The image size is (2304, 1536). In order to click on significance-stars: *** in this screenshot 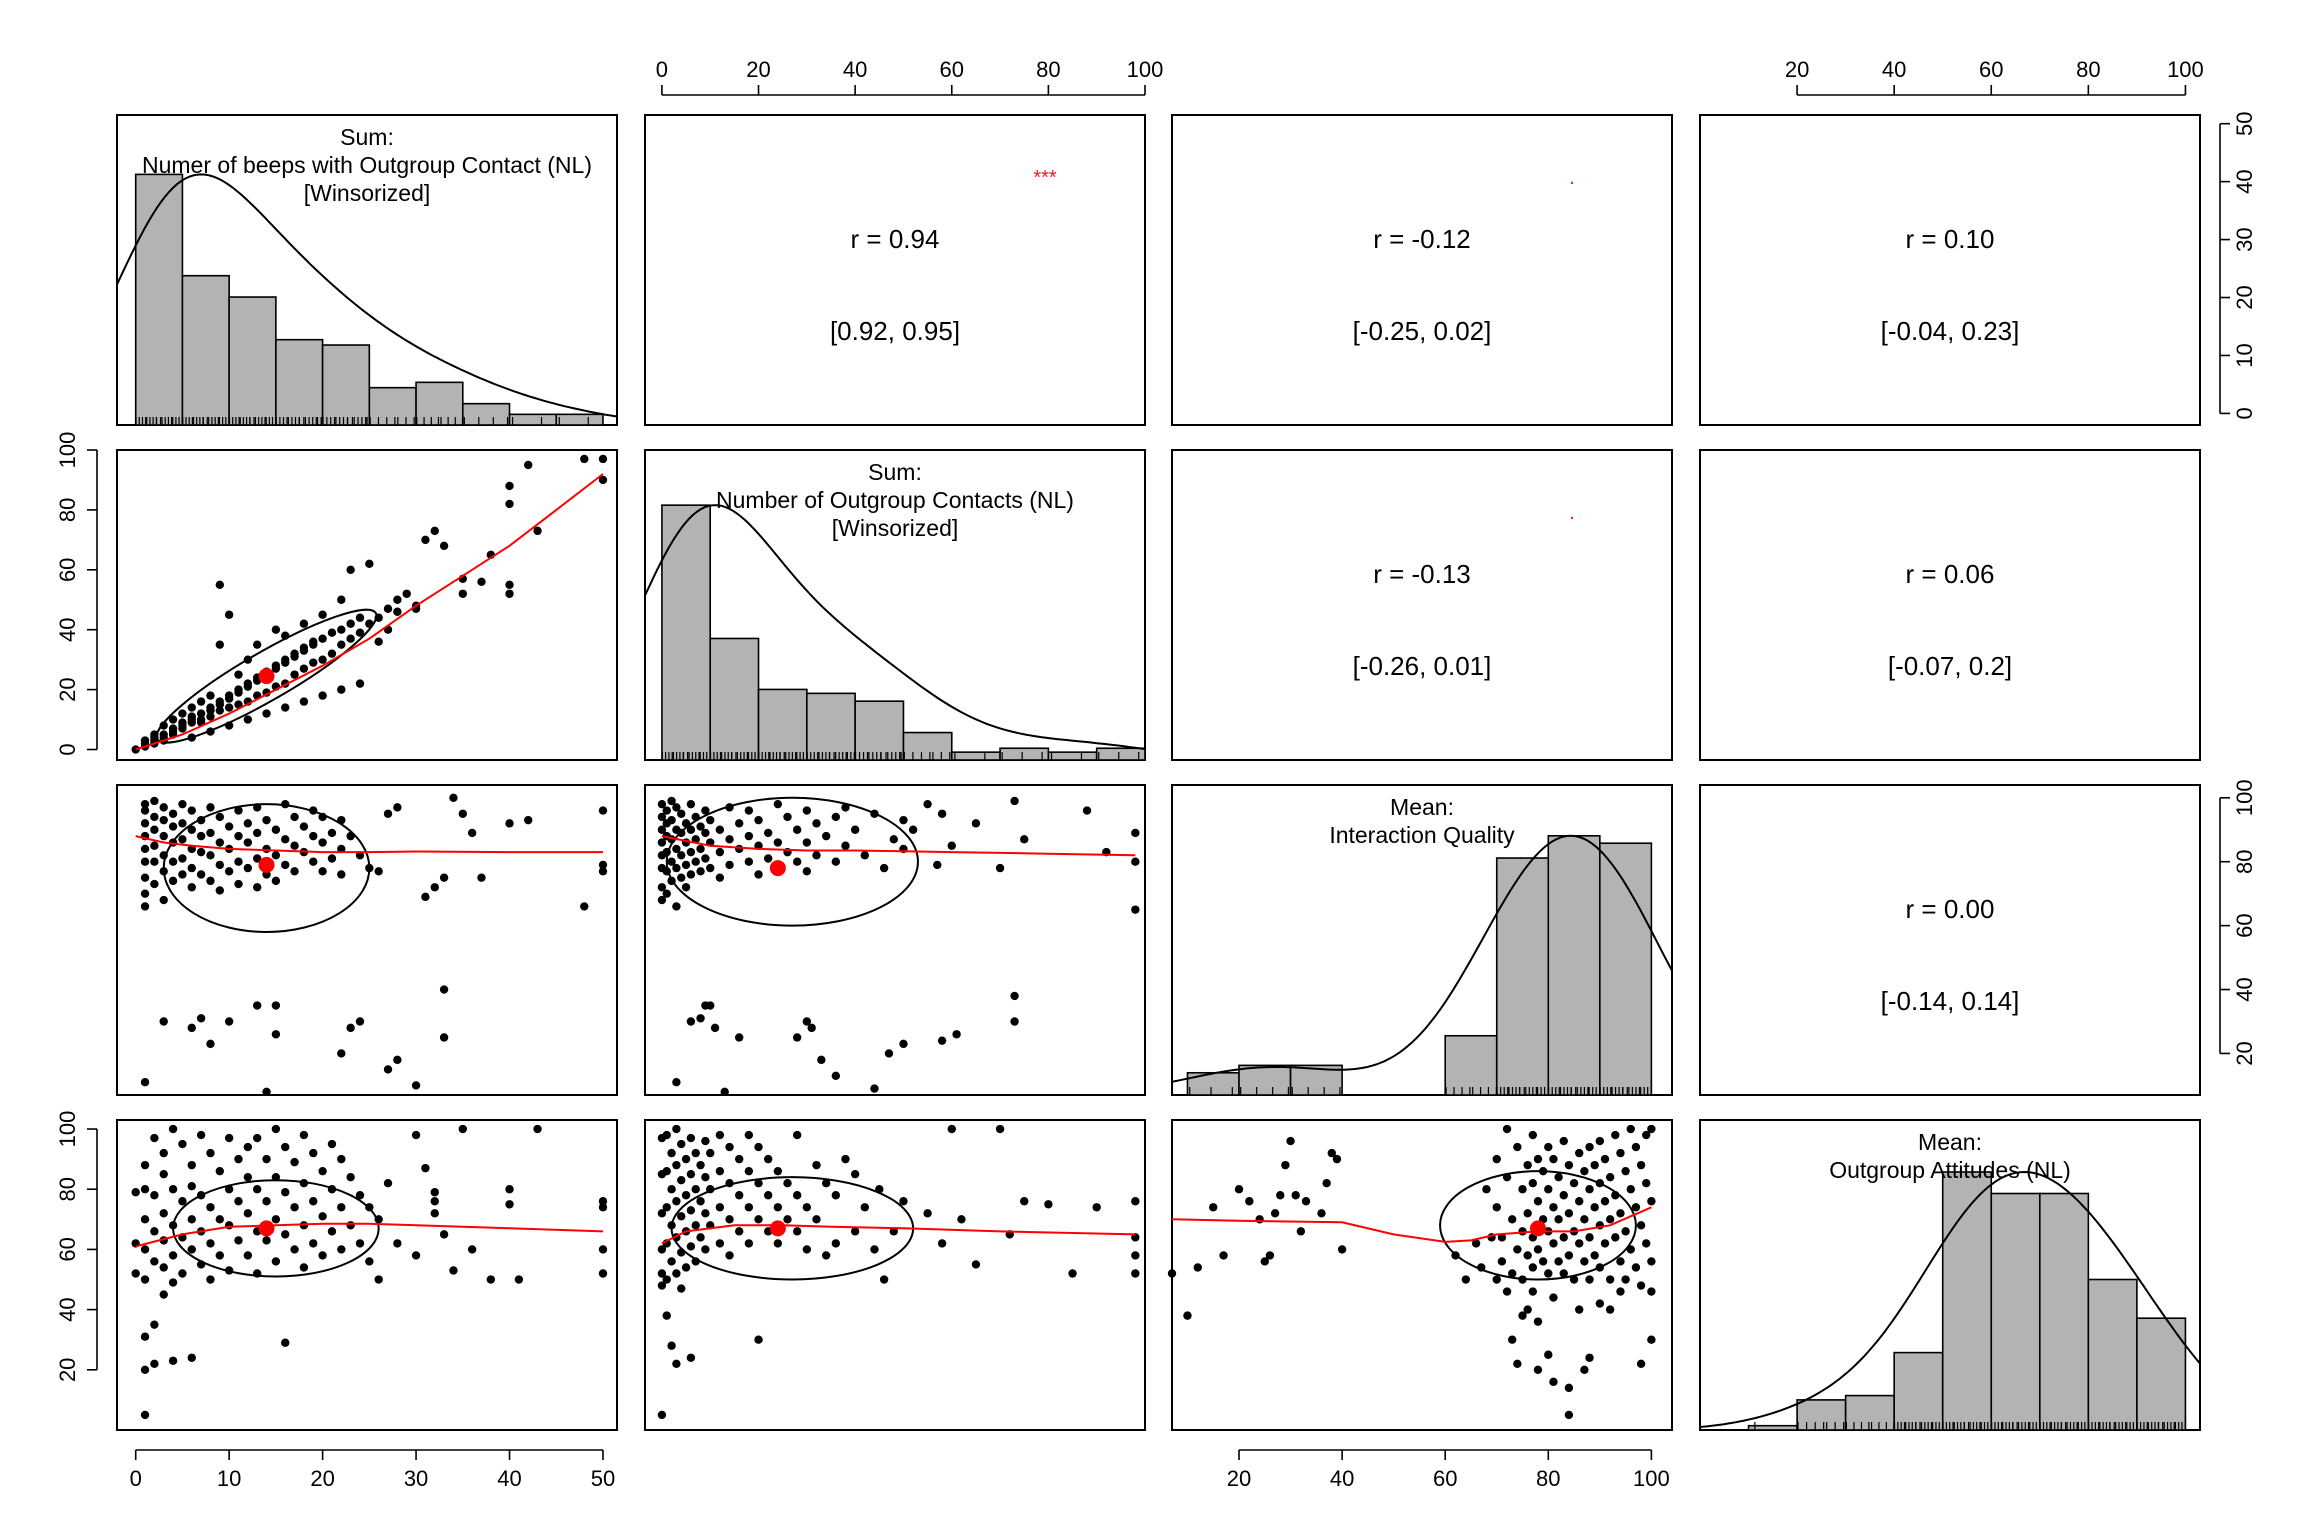, I will do `click(1045, 178)`.